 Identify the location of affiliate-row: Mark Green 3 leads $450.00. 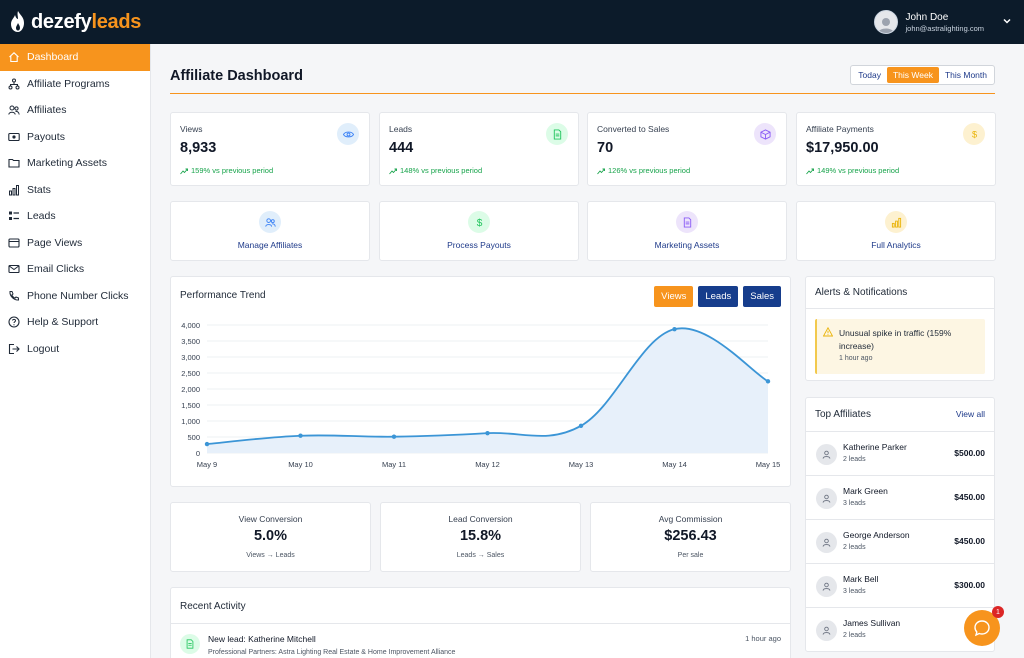
(900, 497).